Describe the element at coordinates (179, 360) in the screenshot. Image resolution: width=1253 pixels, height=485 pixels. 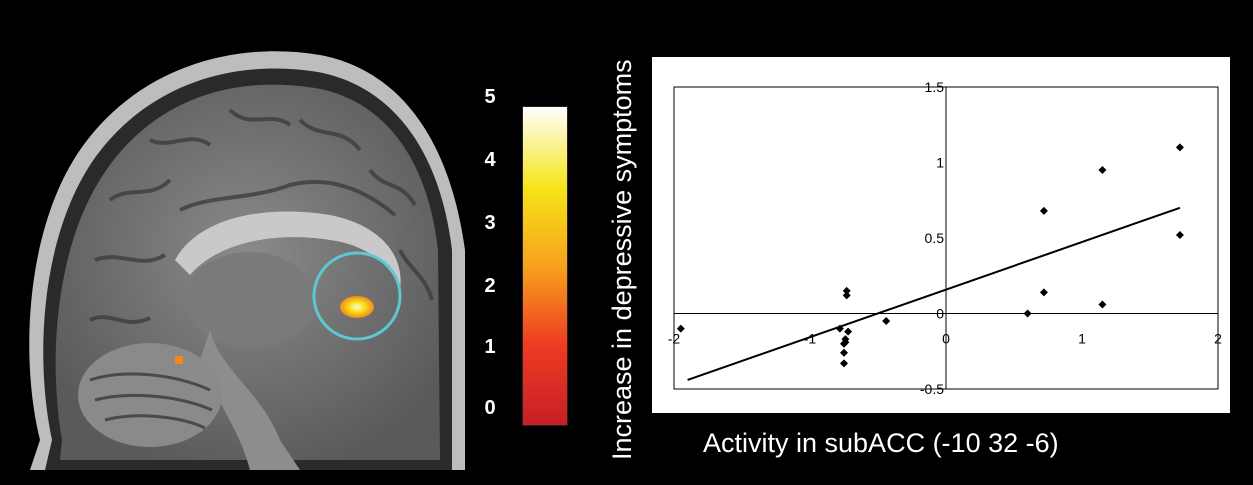
I see `activation-blob-small` at that location.